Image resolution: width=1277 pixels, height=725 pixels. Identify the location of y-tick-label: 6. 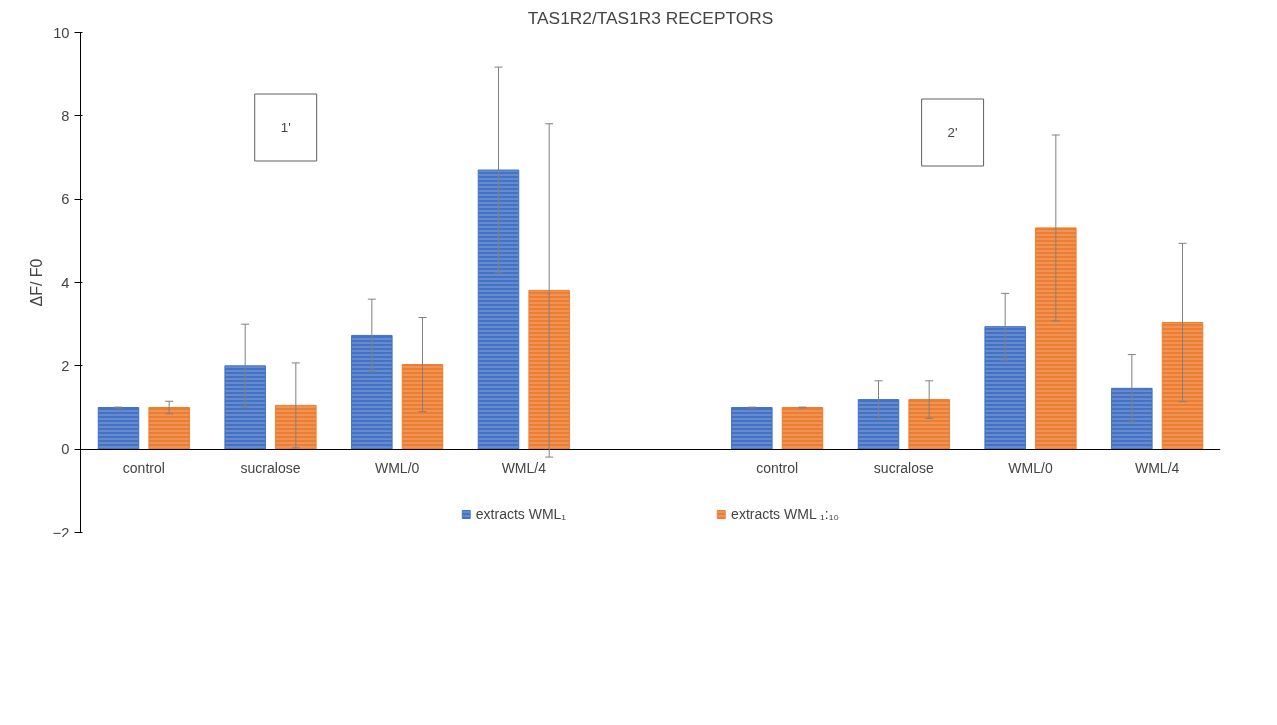
(65, 199).